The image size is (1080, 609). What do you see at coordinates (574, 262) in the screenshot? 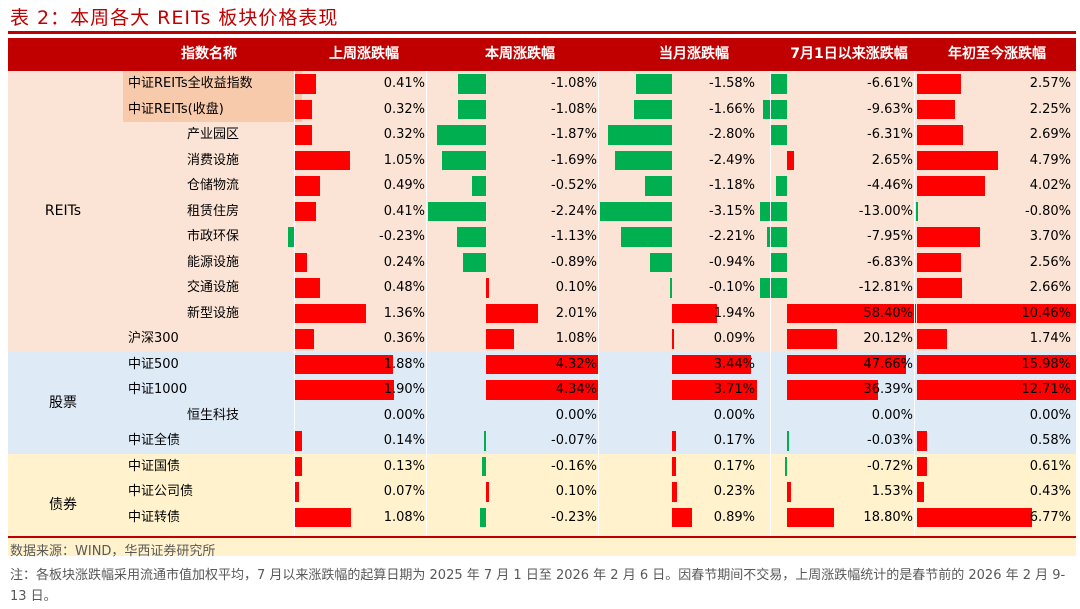
I see `value-cell: -0.89%` at bounding box center [574, 262].